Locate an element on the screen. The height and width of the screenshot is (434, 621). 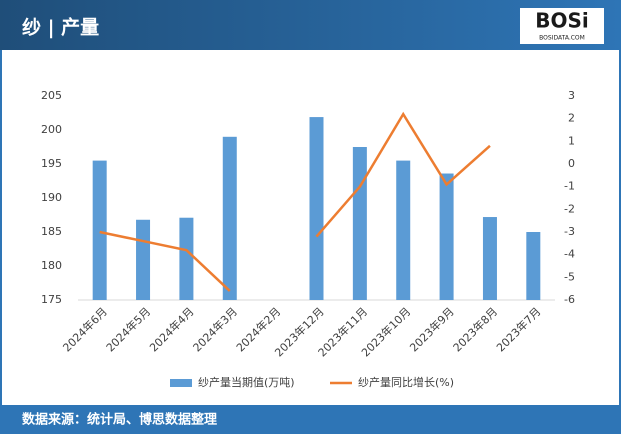
y-tick-label: 185 is located at coordinates (51, 231).